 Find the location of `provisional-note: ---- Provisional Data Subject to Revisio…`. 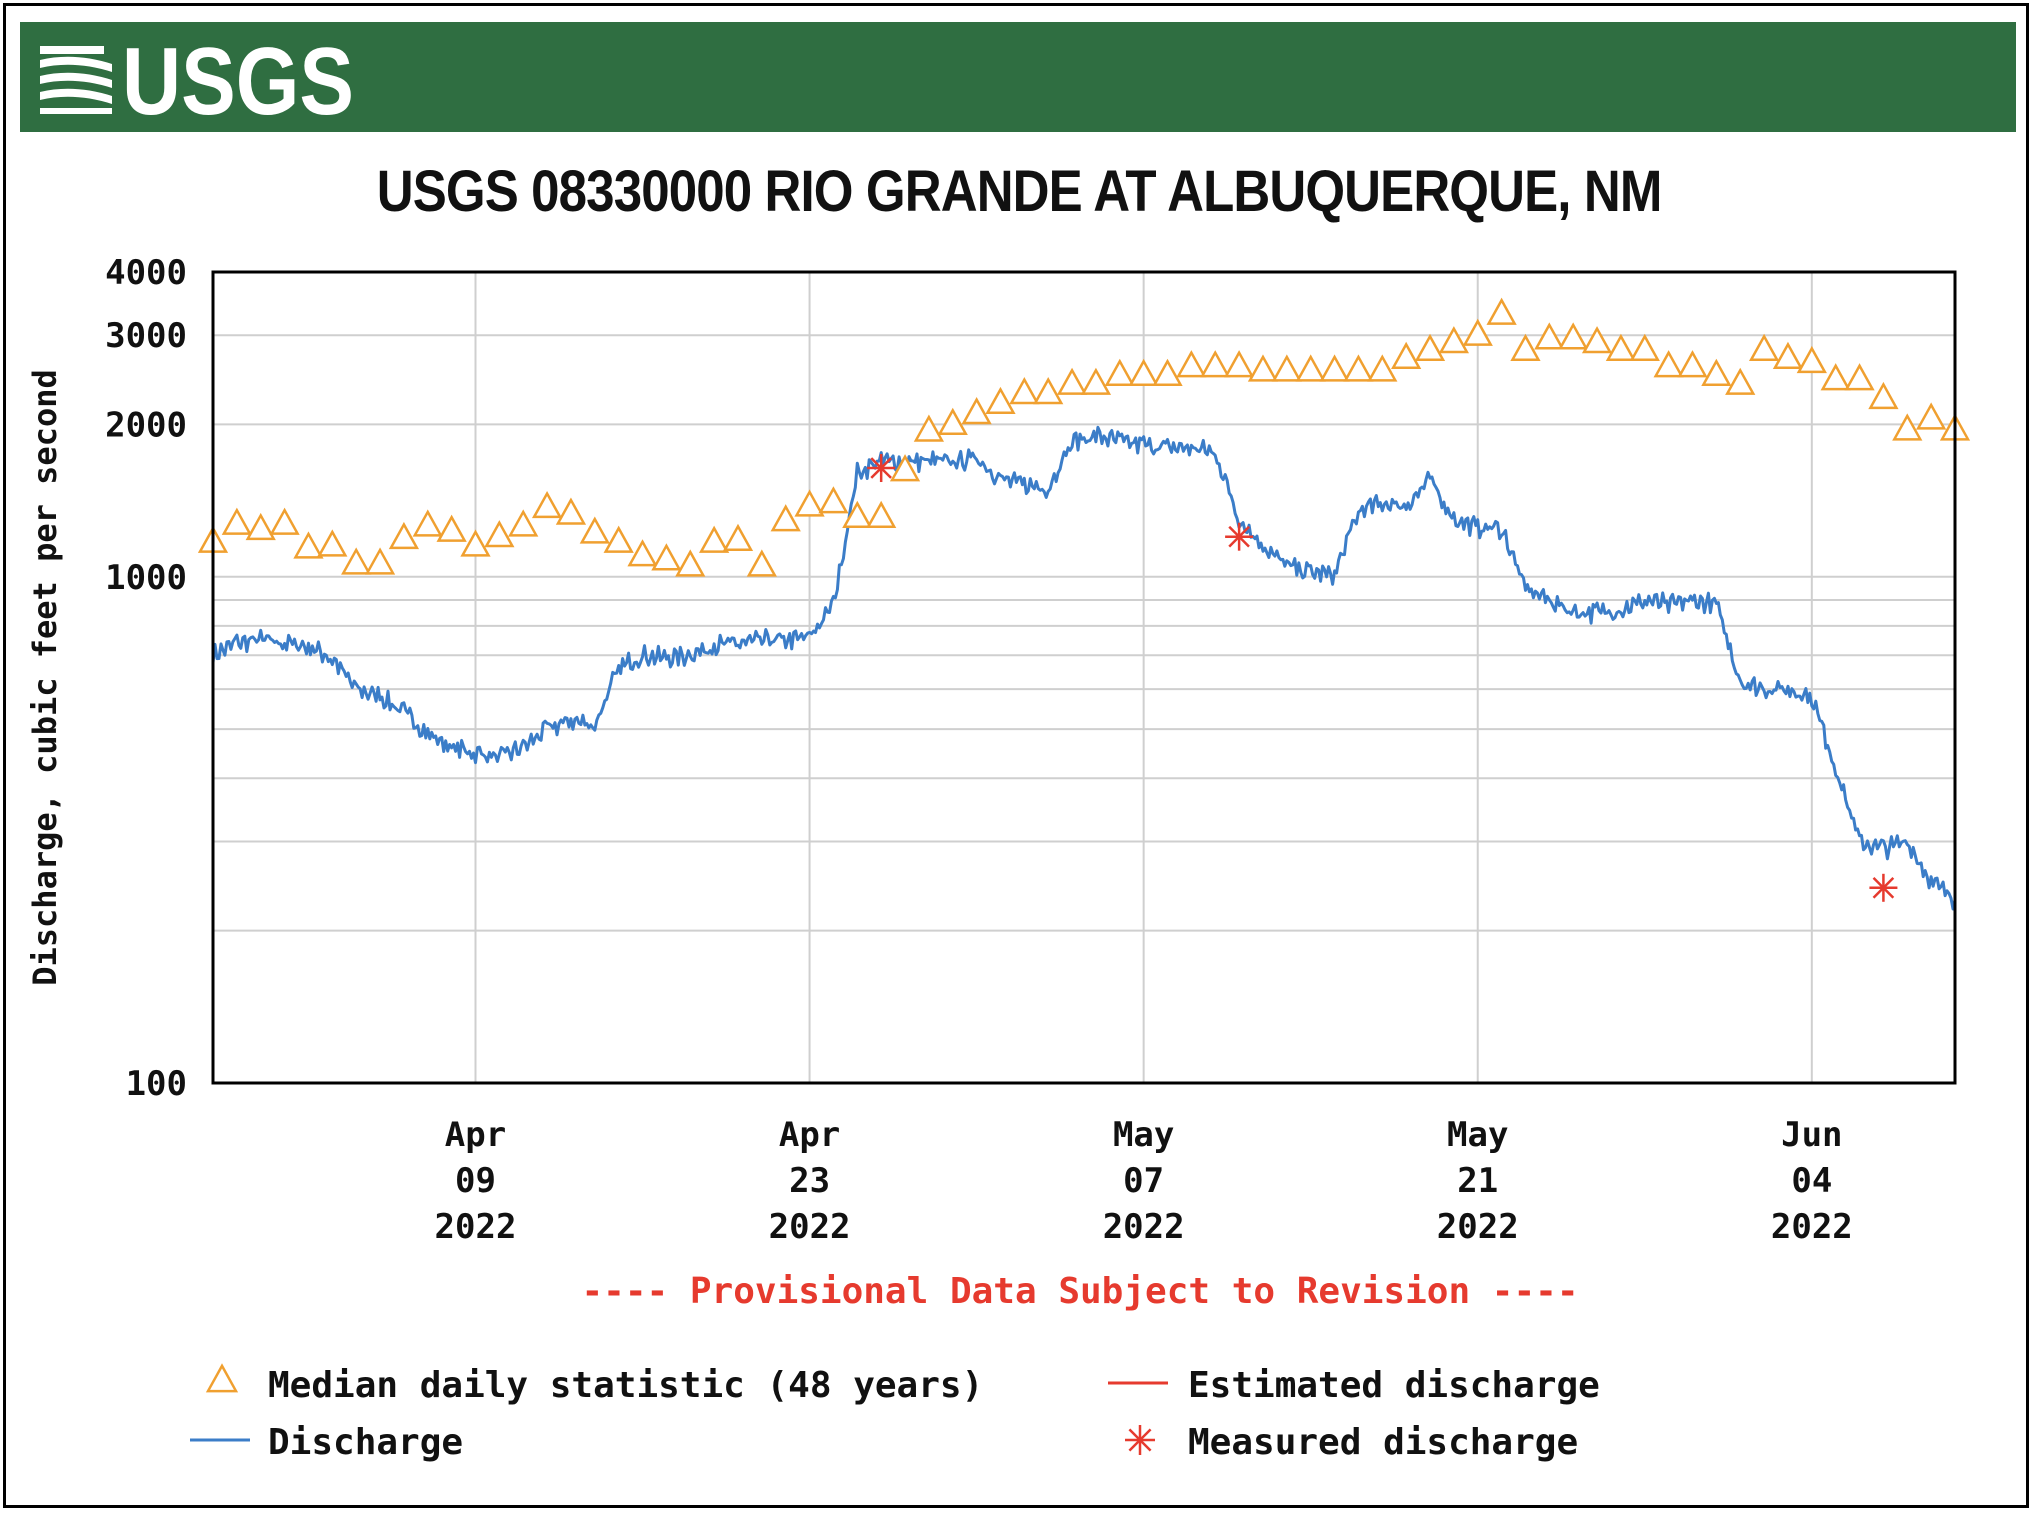

provisional-note: ---- Provisional Data Subject to Revisio… is located at coordinates (1080, 1291).